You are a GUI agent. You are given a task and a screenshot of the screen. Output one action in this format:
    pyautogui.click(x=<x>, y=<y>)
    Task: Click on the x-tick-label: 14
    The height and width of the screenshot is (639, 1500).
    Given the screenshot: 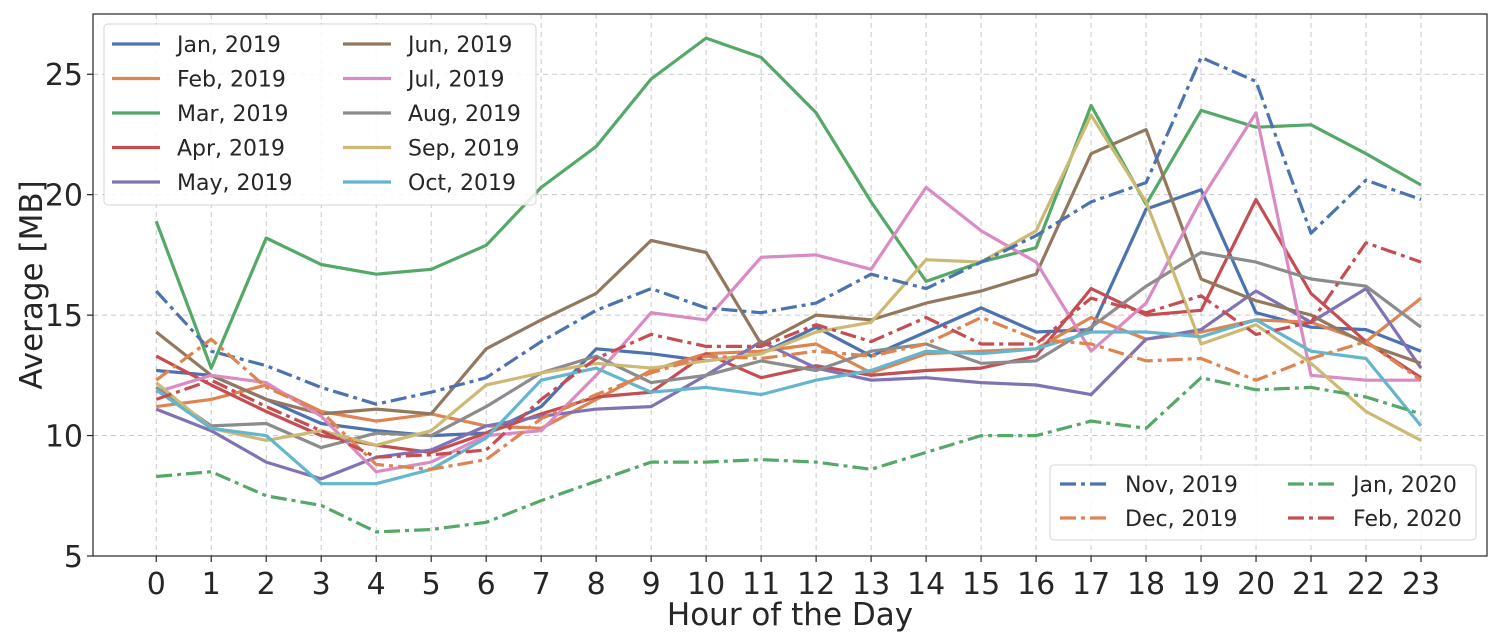 What is the action you would take?
    pyautogui.click(x=926, y=584)
    